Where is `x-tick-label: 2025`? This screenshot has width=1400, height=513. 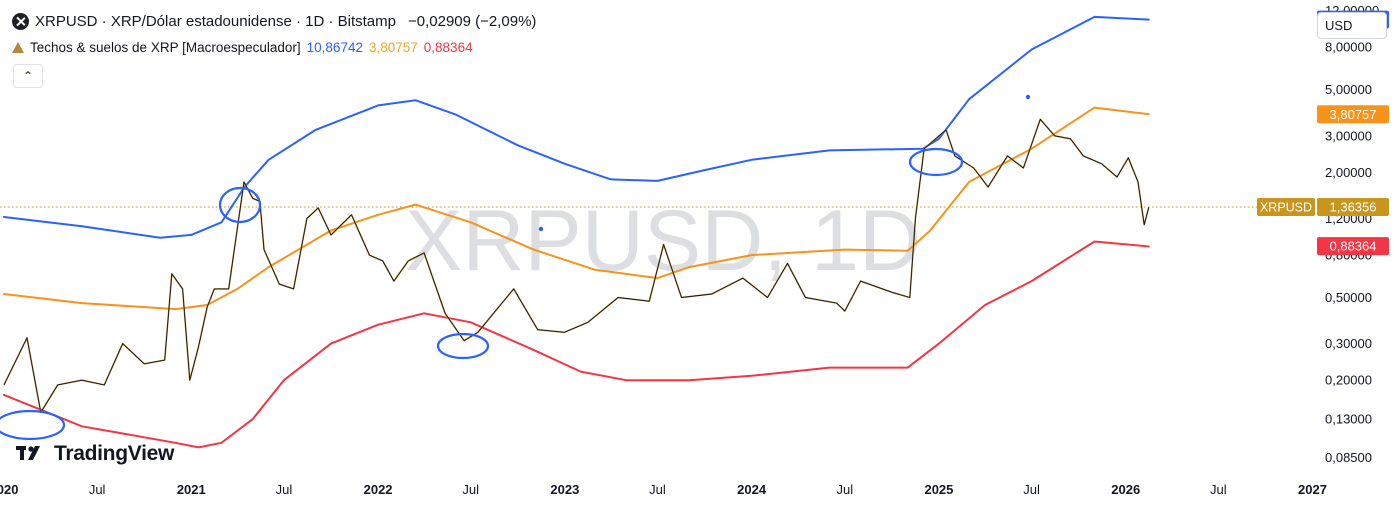
x-tick-label: 2025 is located at coordinates (938, 489).